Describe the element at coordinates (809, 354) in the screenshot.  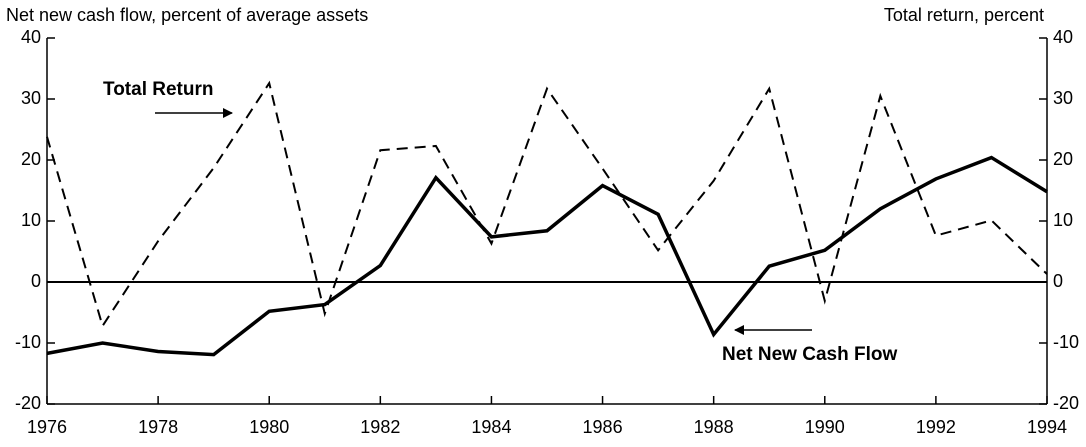
I see `series-annotation: Net New Cash Flow` at that location.